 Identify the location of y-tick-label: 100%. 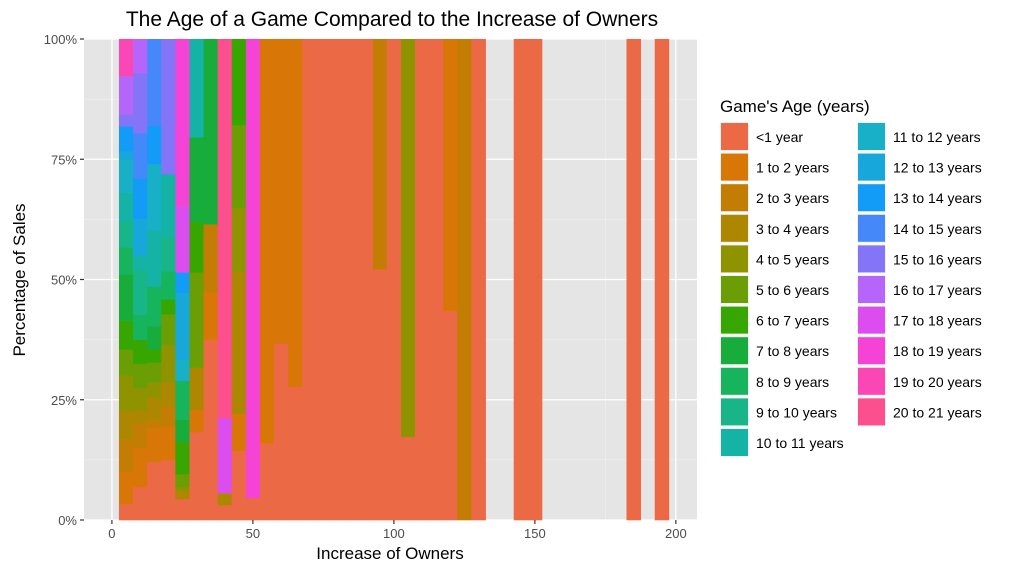
(61, 39).